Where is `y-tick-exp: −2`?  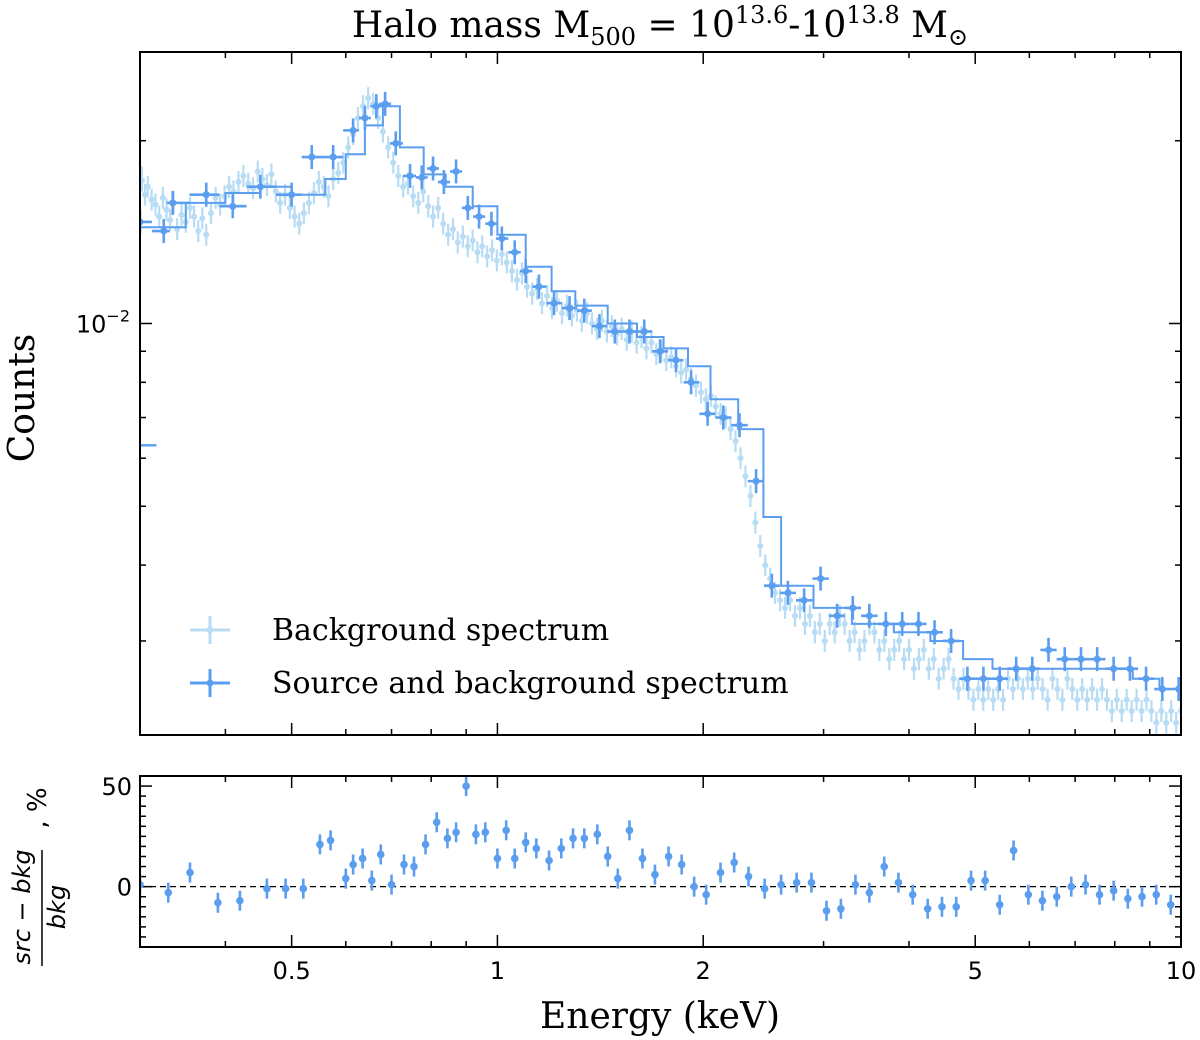 y-tick-exp: −2 is located at coordinates (118, 315).